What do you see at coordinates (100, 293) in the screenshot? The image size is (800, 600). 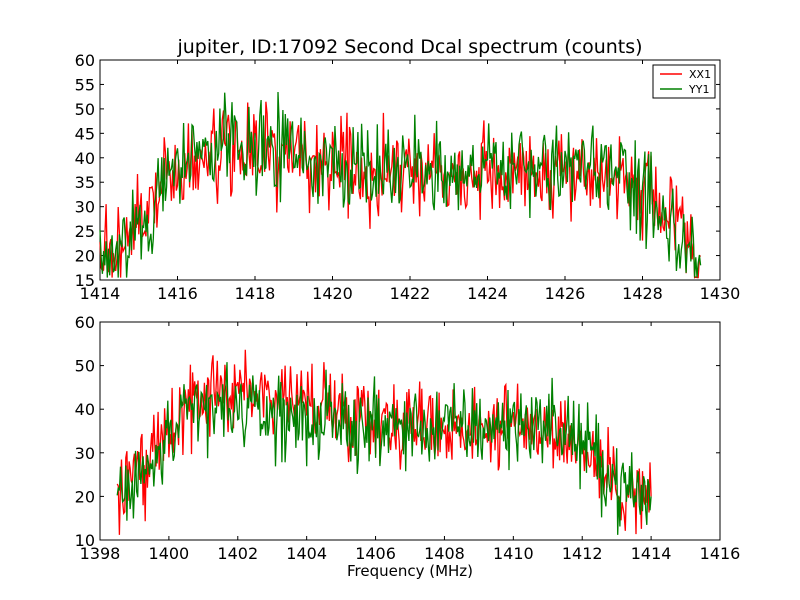 I see `top-plot-x-tick-label: 1414` at bounding box center [100, 293].